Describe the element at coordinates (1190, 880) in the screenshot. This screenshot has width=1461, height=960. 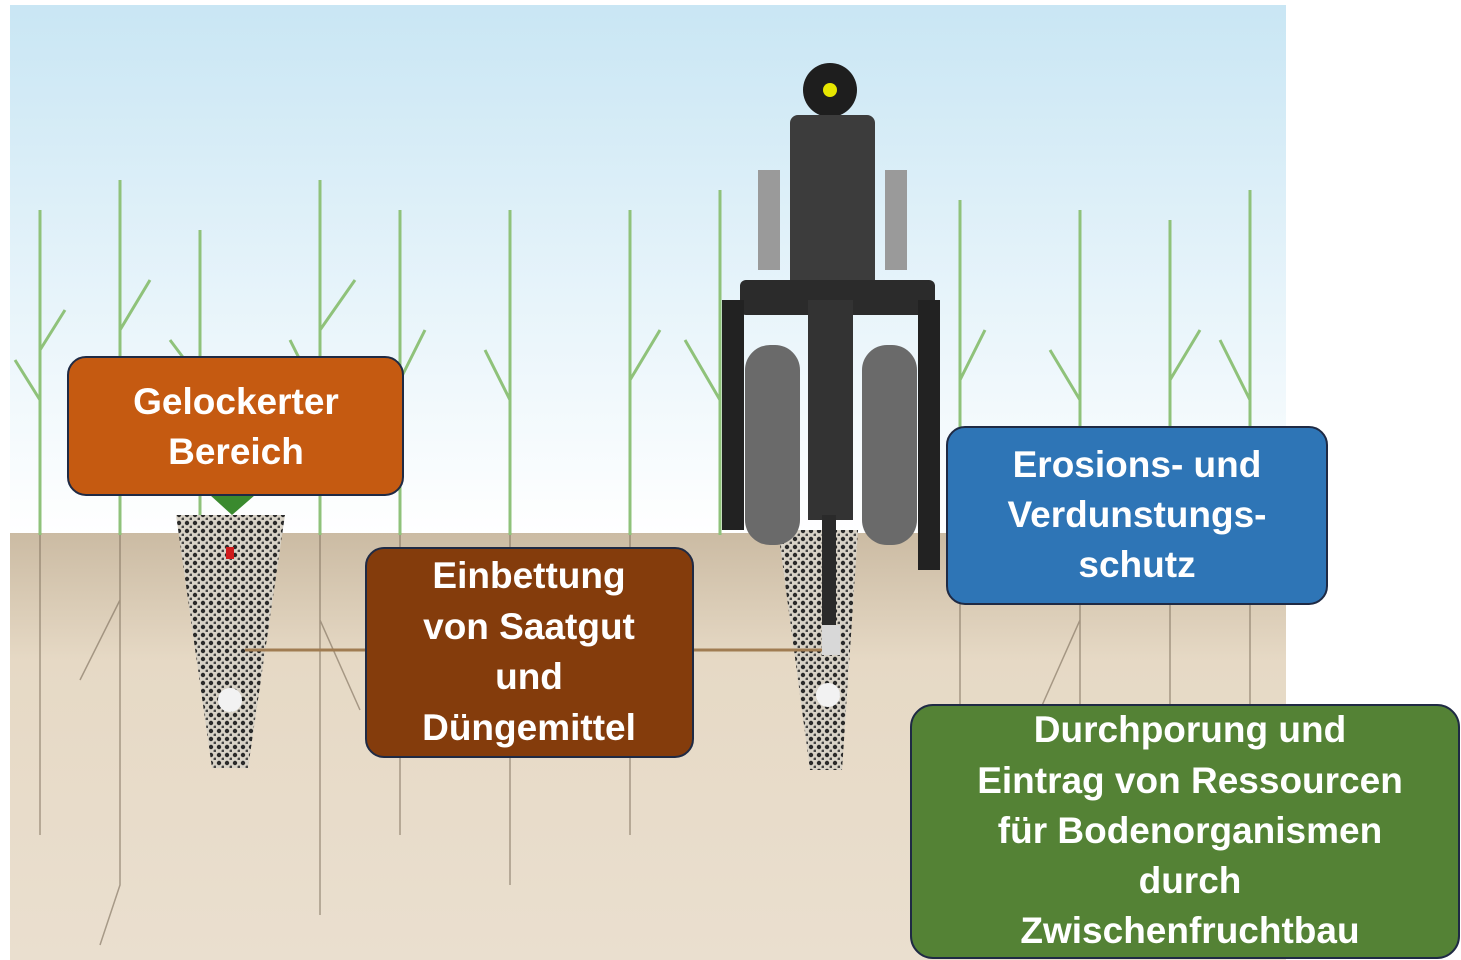
I see `label-text: durch` at that location.